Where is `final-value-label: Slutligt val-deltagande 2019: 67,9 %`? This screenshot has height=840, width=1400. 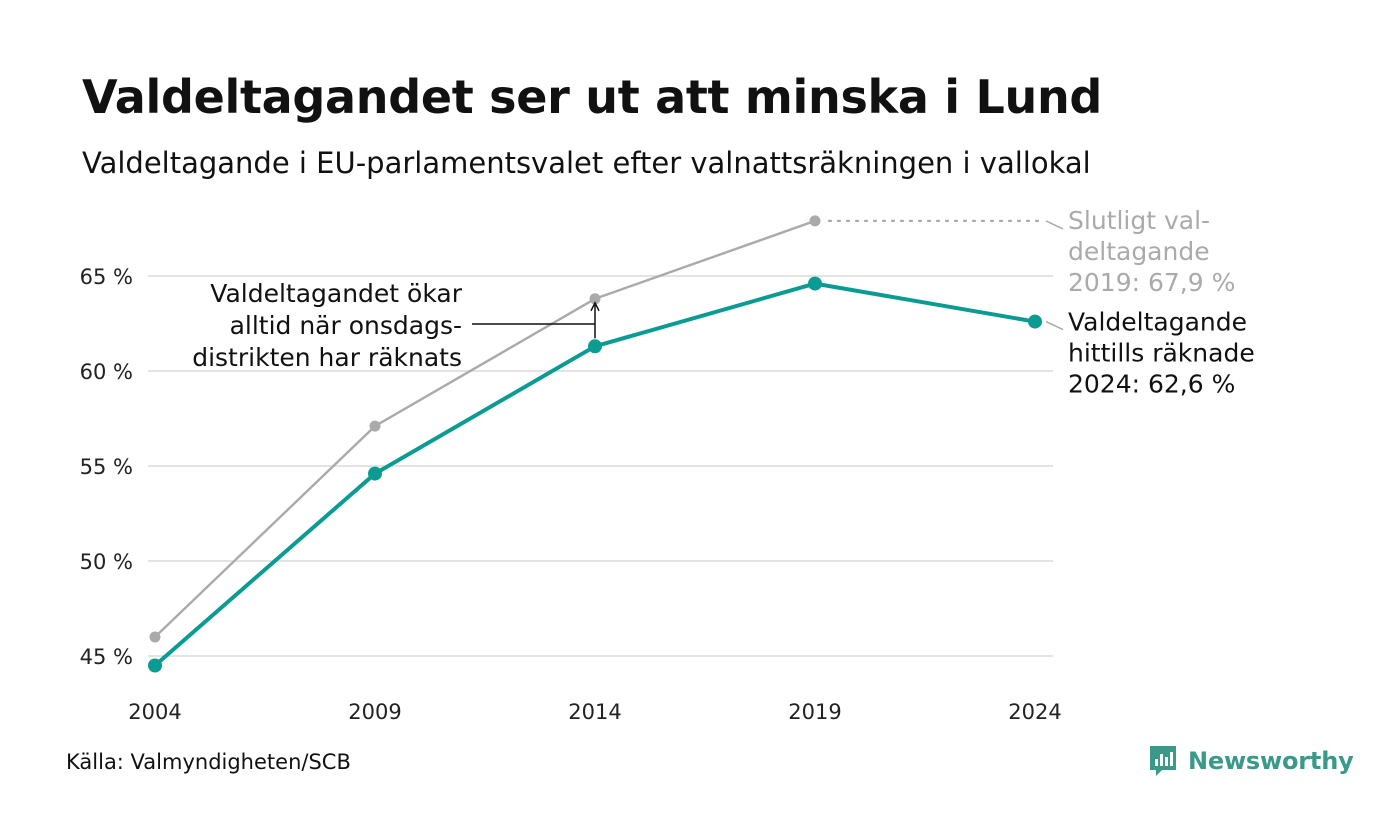 final-value-label: Slutligt val-deltagande 2019: 67,9 % is located at coordinates (1151, 251).